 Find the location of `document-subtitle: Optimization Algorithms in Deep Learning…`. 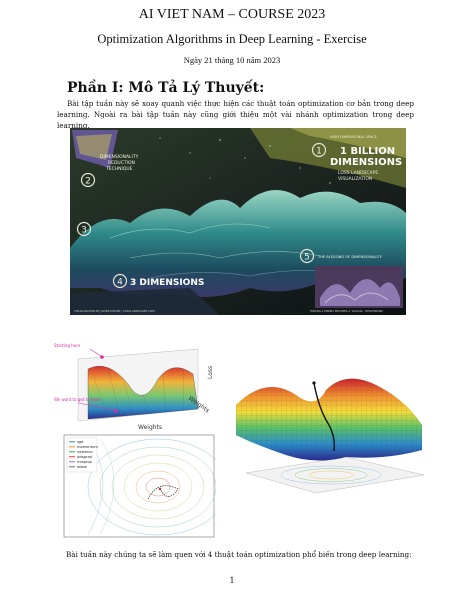

document-subtitle: Optimization Algorithms in Deep Learning… is located at coordinates (232, 39).